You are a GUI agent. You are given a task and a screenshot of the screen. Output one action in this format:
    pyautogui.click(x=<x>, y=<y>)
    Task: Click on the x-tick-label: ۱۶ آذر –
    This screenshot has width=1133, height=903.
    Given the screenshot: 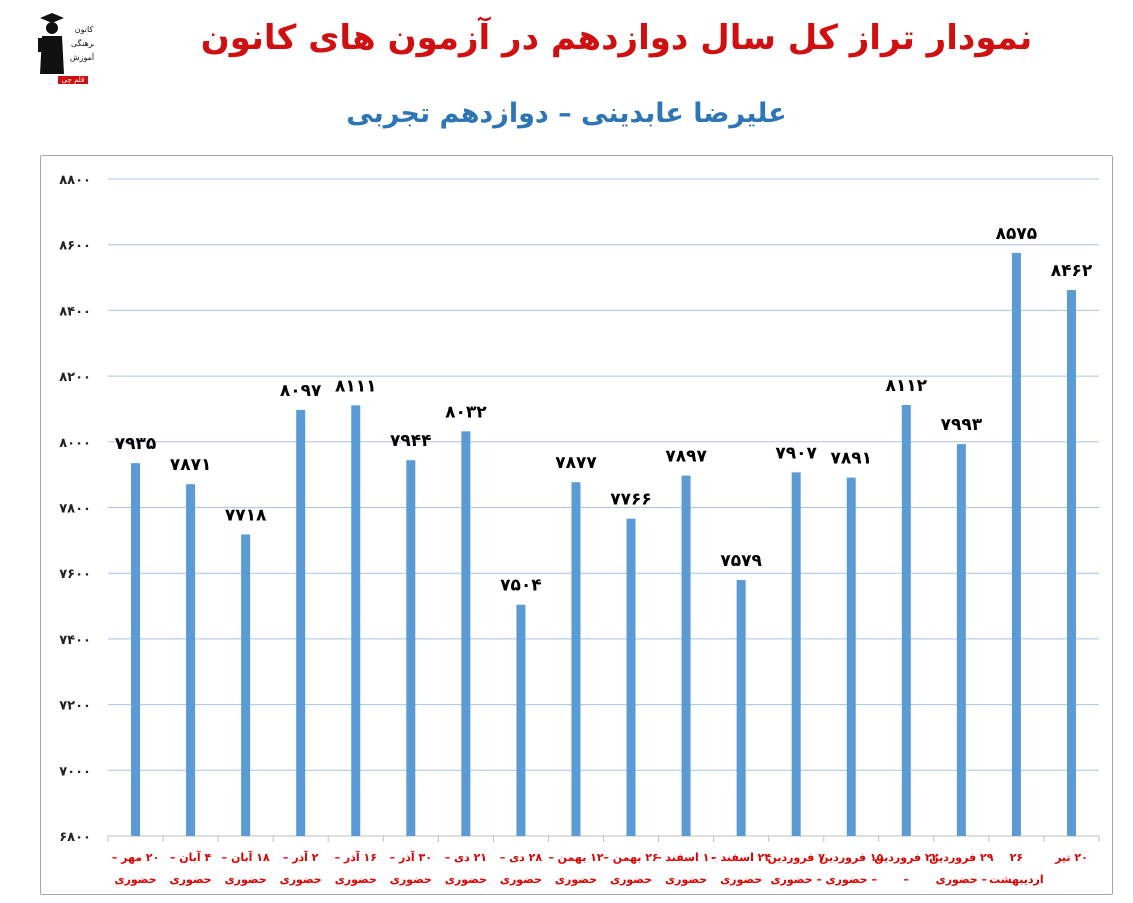 What is the action you would take?
    pyautogui.click(x=356, y=857)
    